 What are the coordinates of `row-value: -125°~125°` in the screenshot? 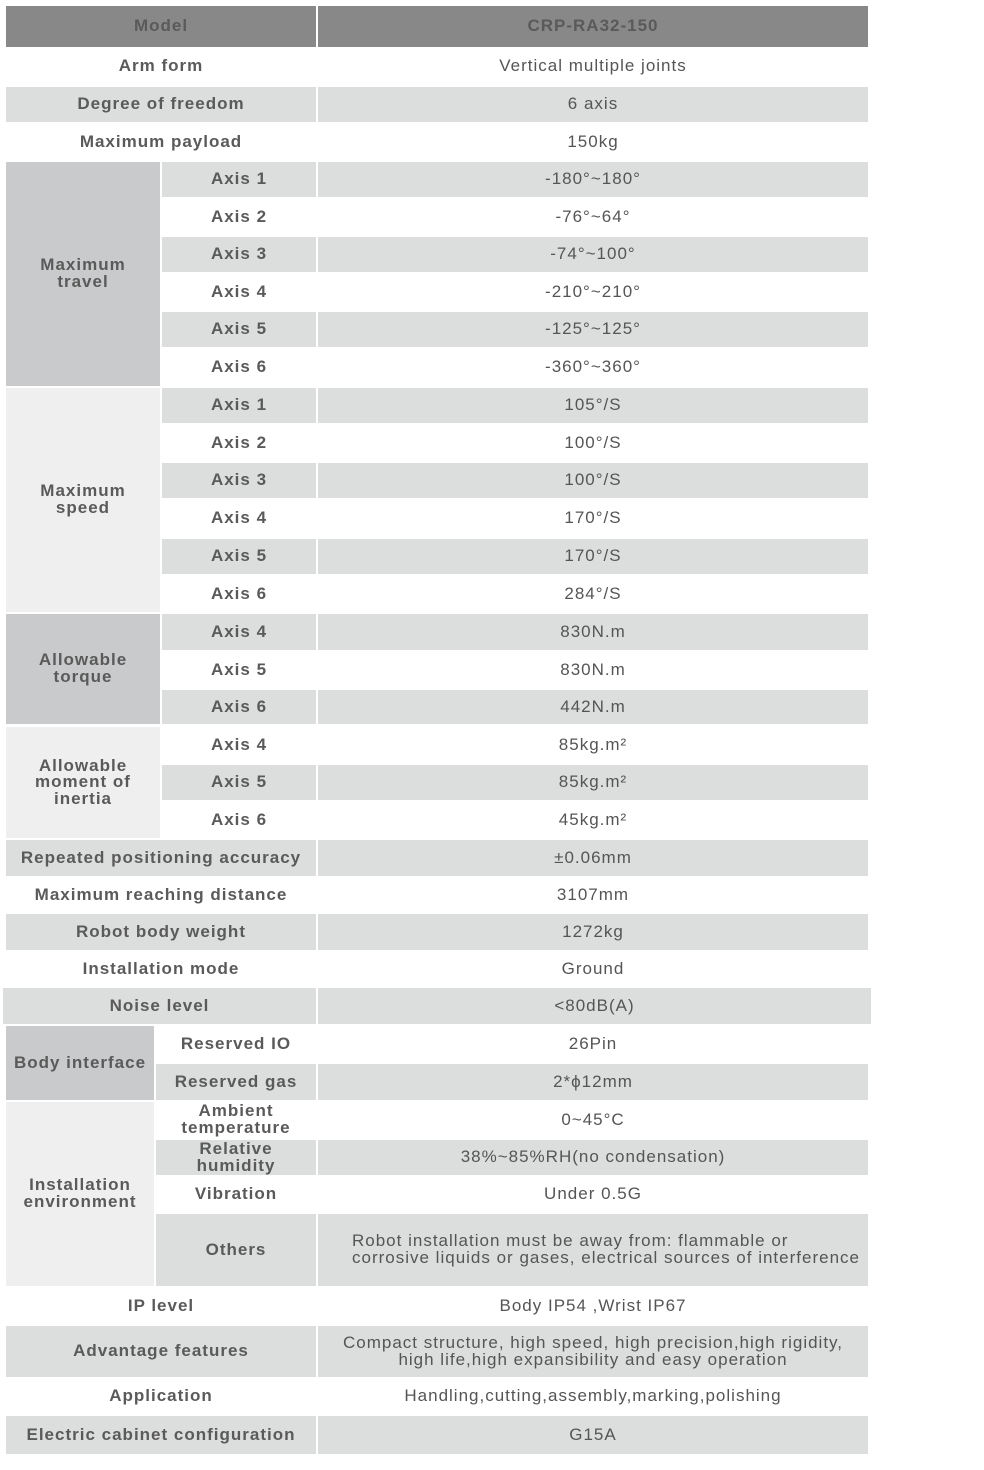 It's located at (593, 329).